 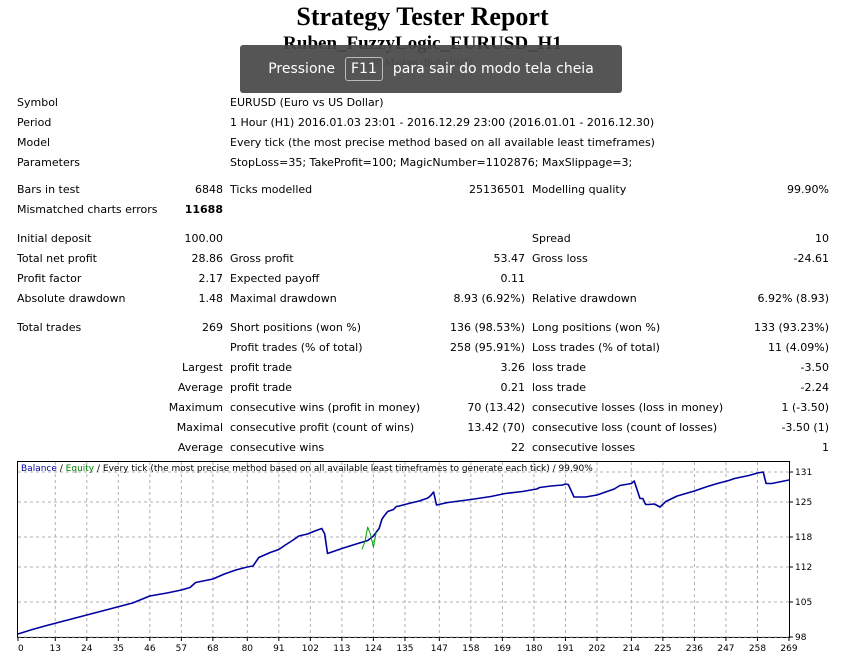 What do you see at coordinates (61, 469) in the screenshot?
I see `legend-sep: /` at bounding box center [61, 469].